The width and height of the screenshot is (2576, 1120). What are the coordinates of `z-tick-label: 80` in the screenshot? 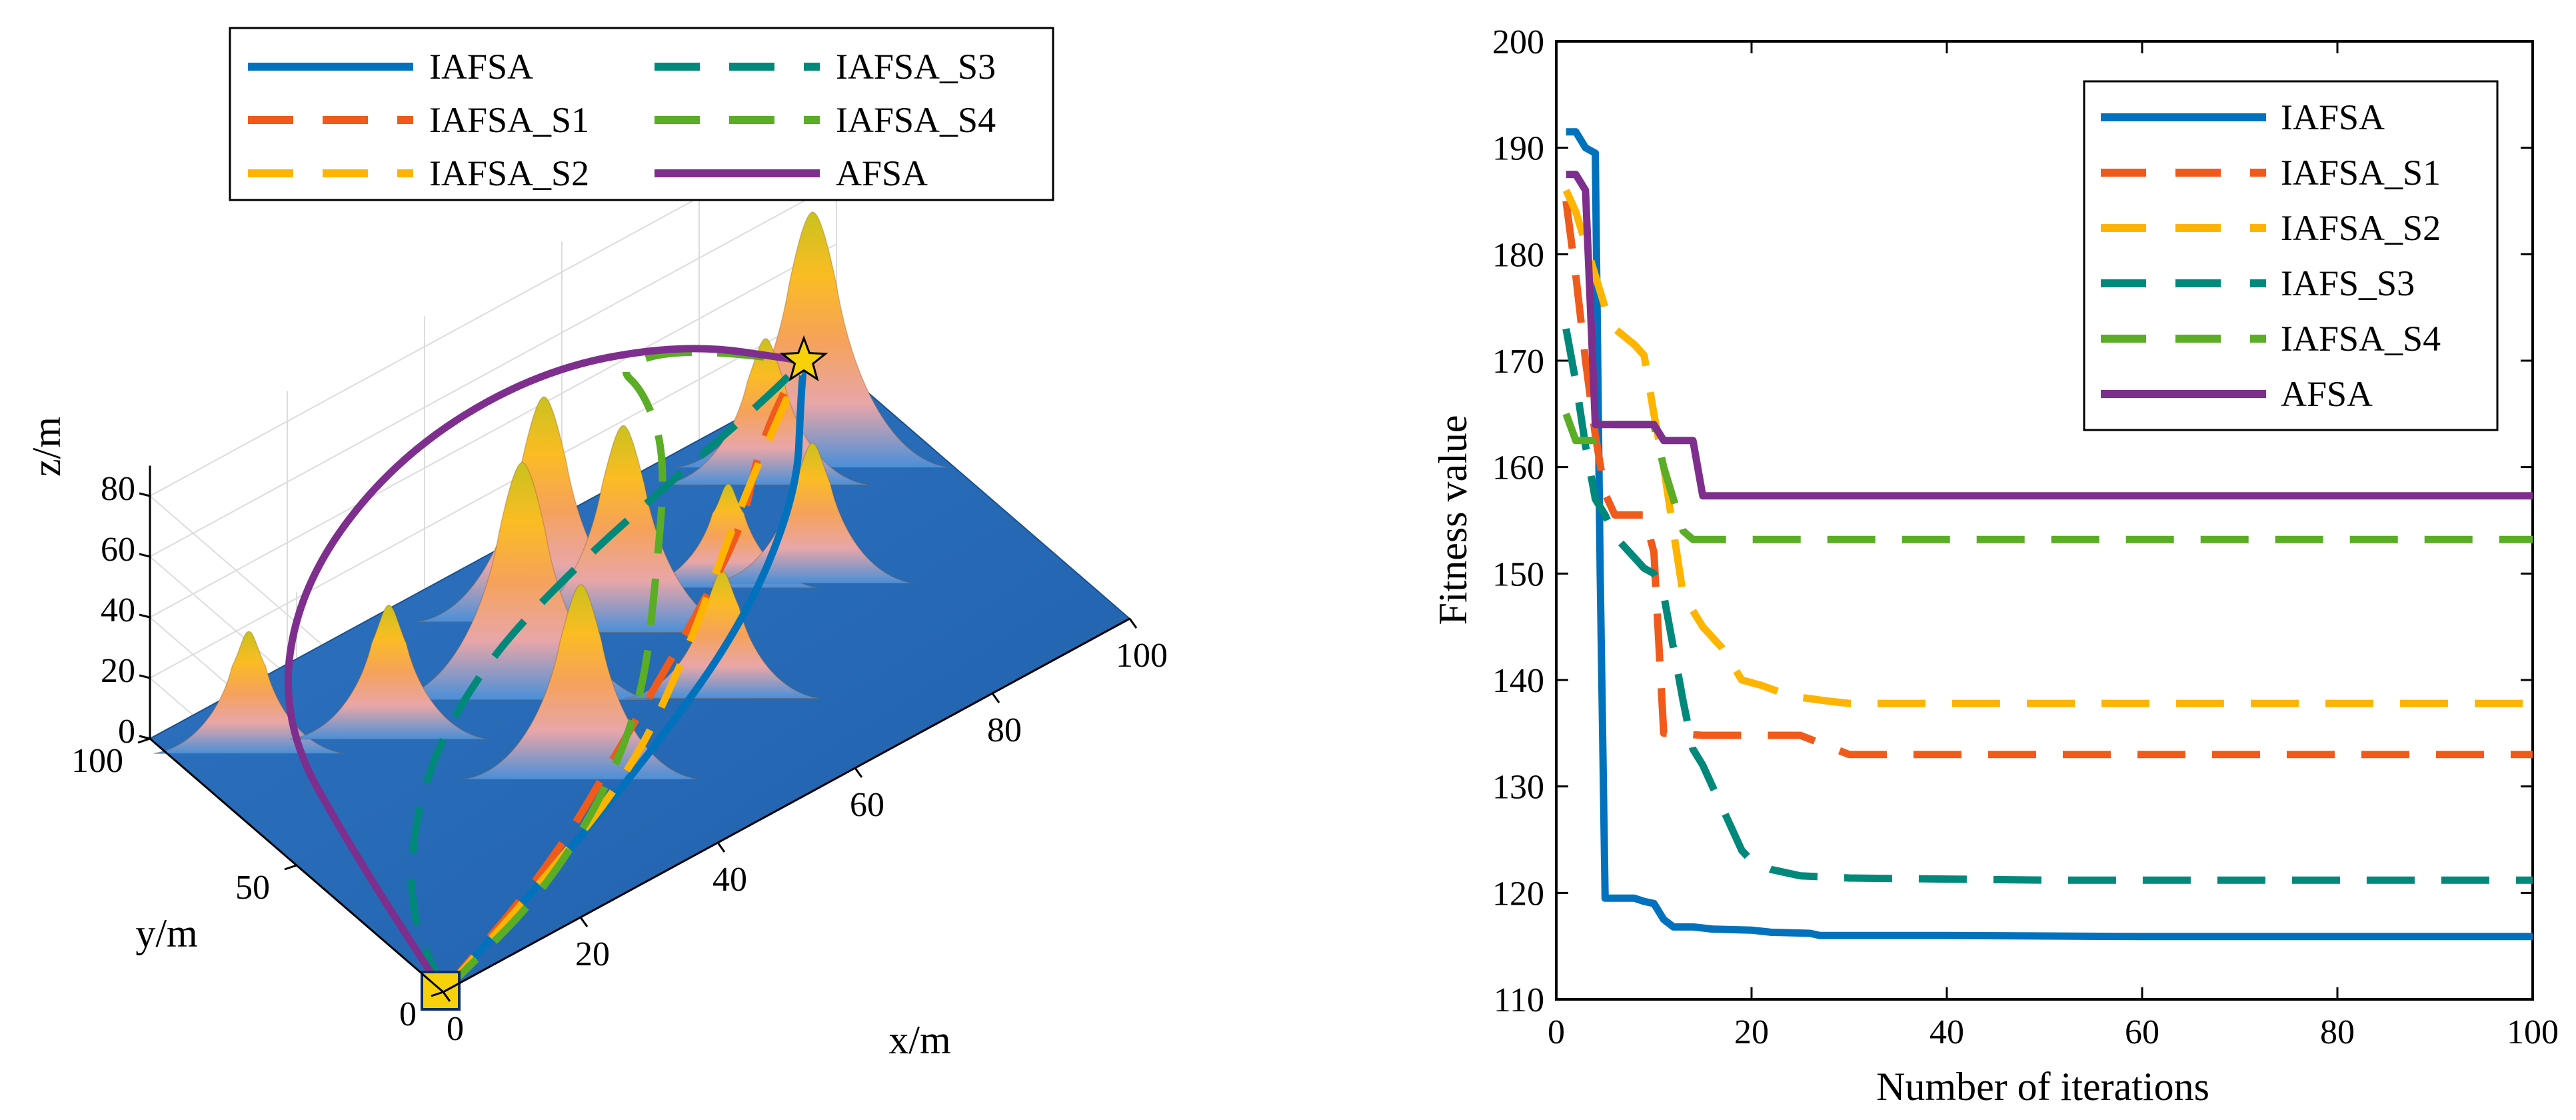 It's located at (118, 489).